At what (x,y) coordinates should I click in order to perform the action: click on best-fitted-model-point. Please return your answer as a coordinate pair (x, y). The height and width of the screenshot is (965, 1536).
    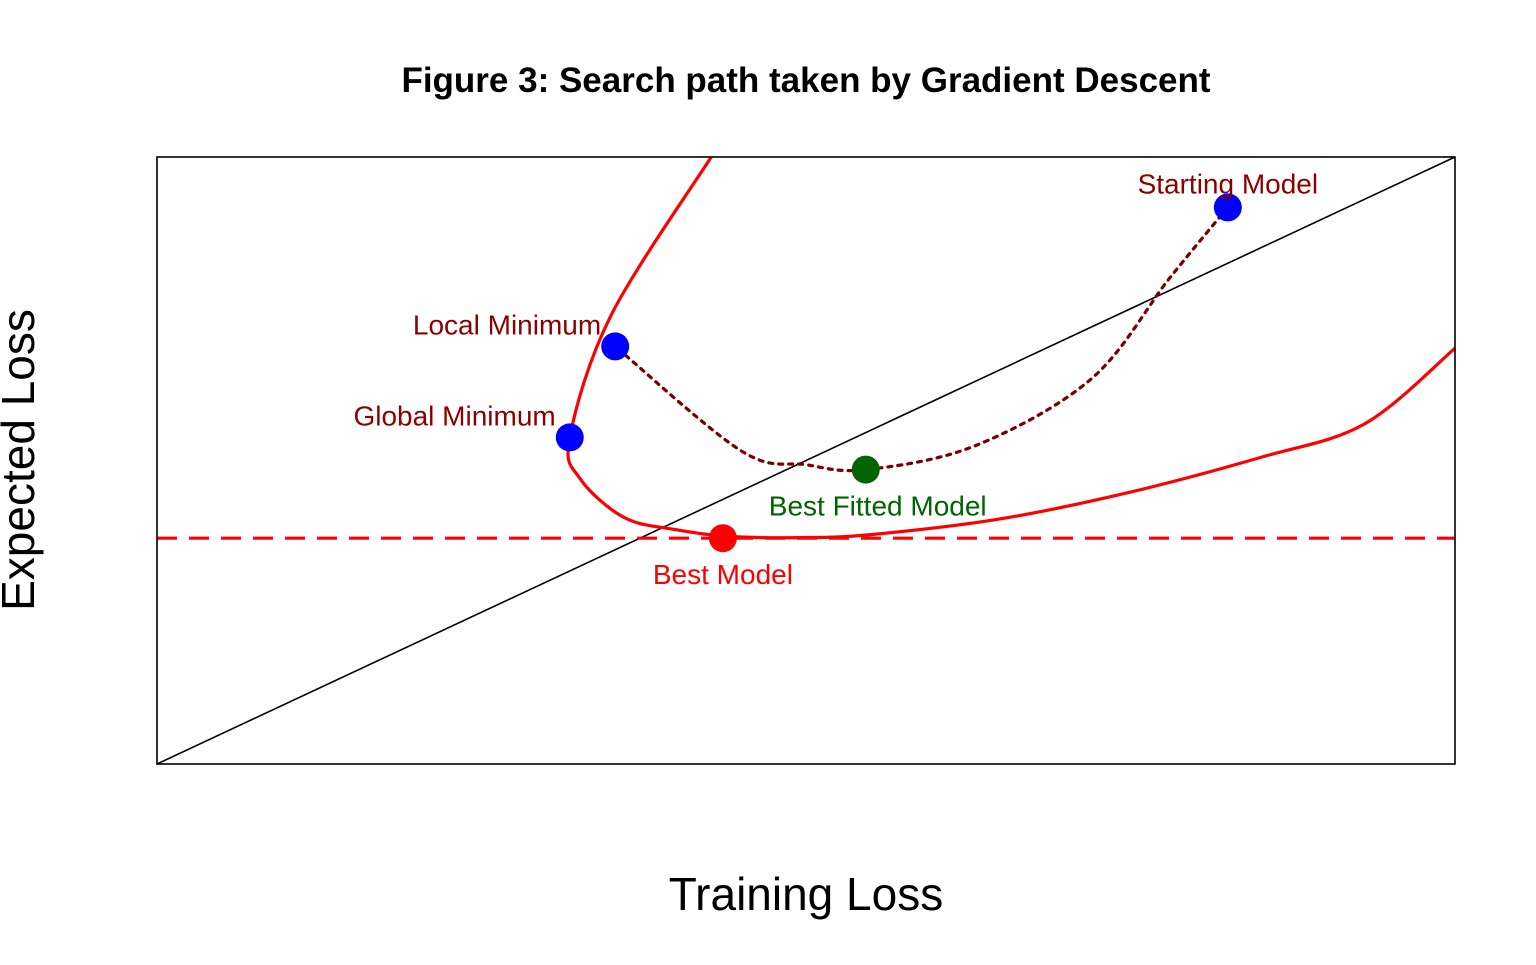
    Looking at the image, I should click on (865, 469).